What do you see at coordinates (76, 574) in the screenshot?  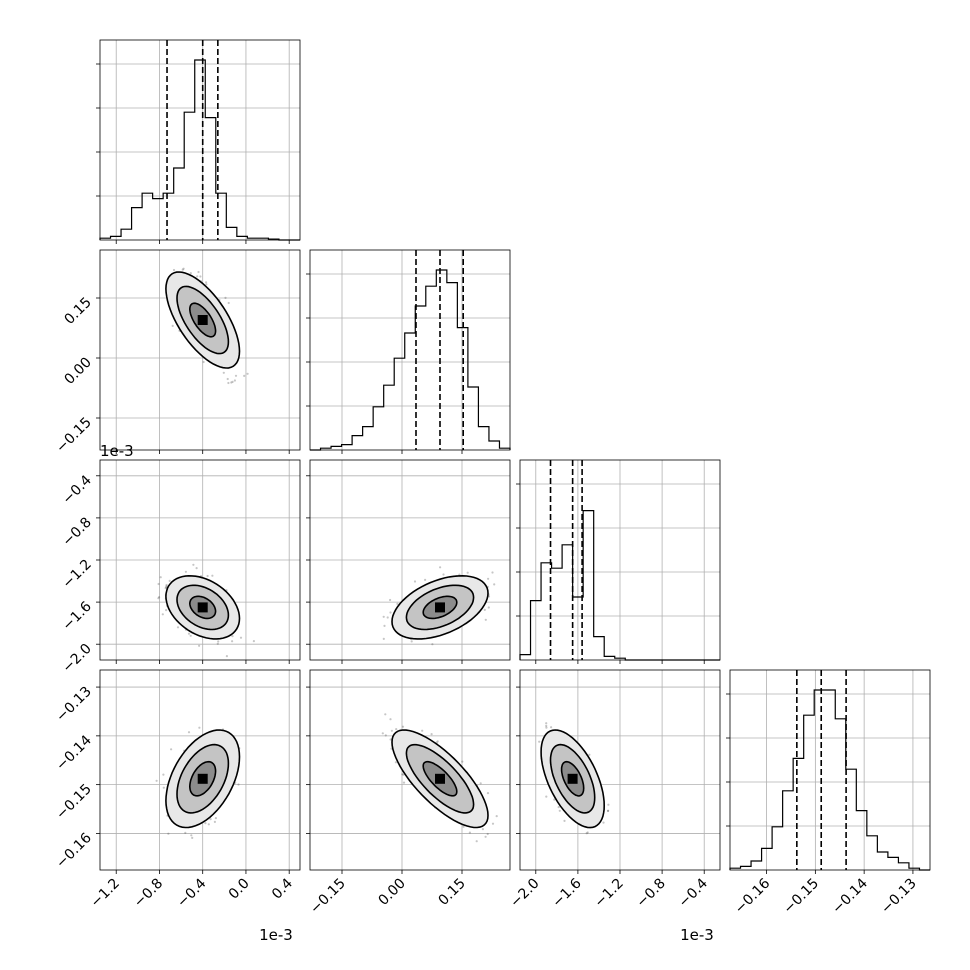 I see `y-tick-label: −1.2` at bounding box center [76, 574].